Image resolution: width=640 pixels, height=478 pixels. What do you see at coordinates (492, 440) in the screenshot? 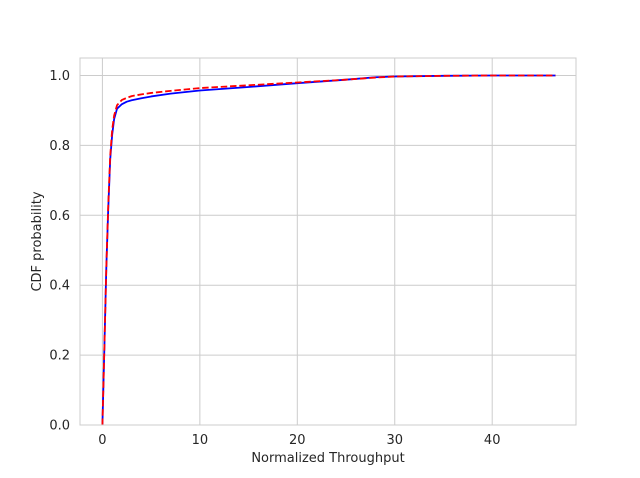
I see `x-tick-label: 40` at bounding box center [492, 440].